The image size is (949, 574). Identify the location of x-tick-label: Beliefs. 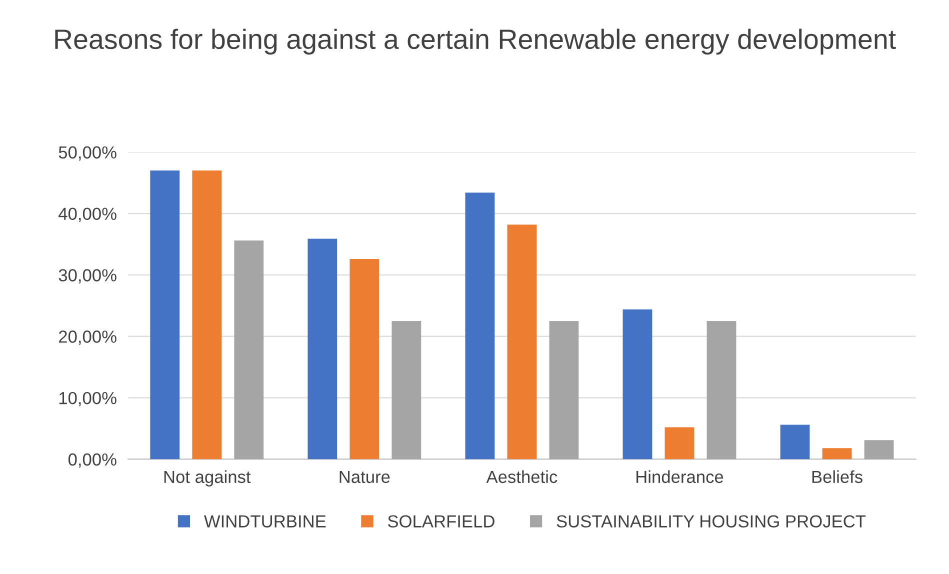
(837, 477).